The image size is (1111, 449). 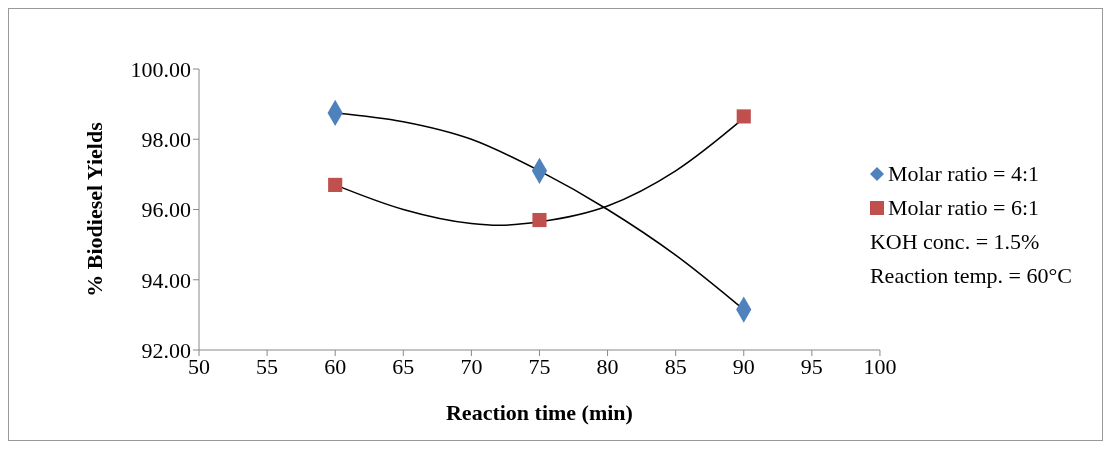 I want to click on x-tick-label: 100, so click(x=880, y=366).